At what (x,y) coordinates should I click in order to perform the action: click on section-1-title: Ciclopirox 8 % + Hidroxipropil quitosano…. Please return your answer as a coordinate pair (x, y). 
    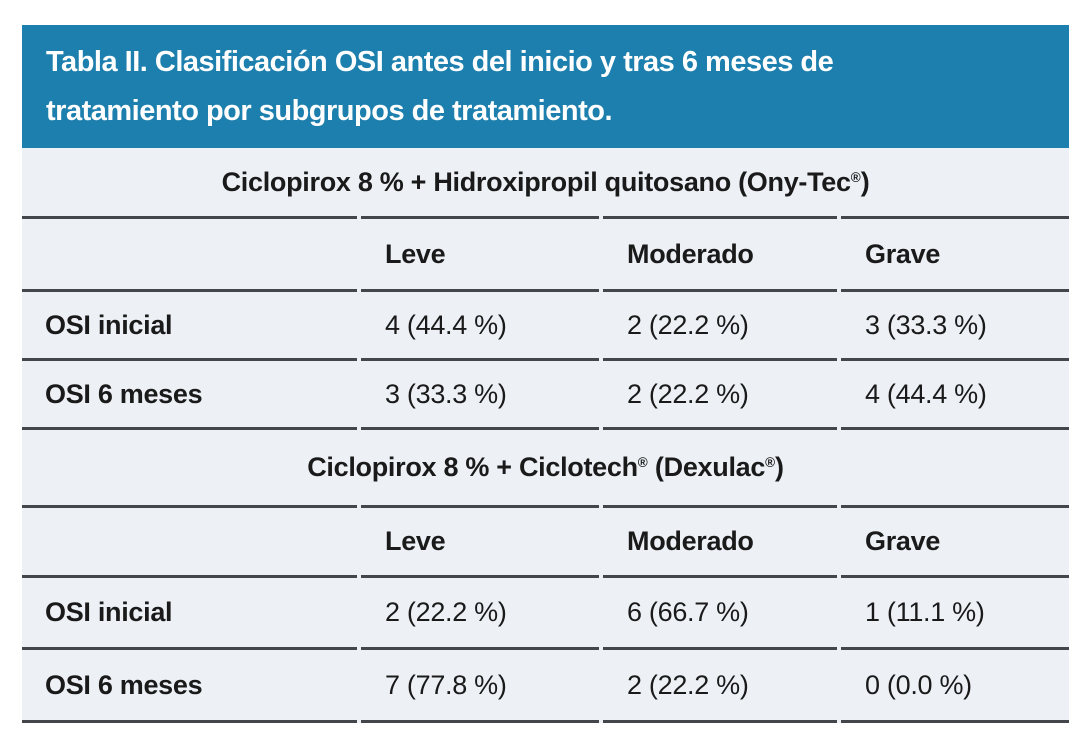
    Looking at the image, I should click on (545, 181).